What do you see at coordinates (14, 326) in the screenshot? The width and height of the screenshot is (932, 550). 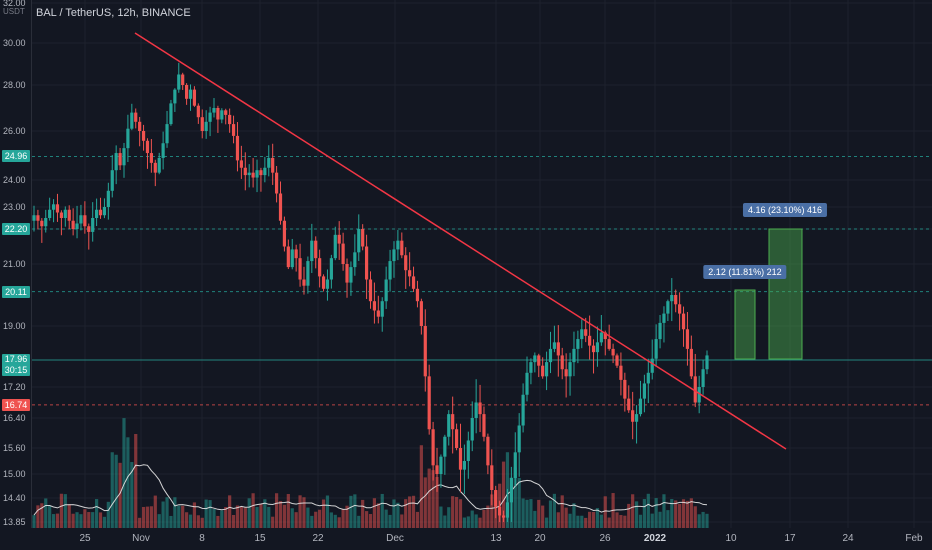 I see `y-tick-label: 19.00` at bounding box center [14, 326].